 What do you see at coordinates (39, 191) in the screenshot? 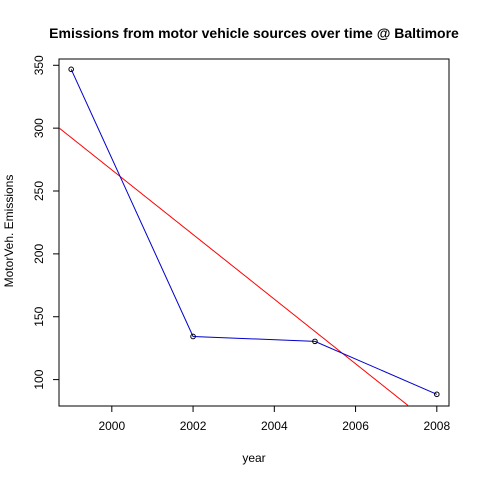
I see `y-tick-label: 250` at bounding box center [39, 191].